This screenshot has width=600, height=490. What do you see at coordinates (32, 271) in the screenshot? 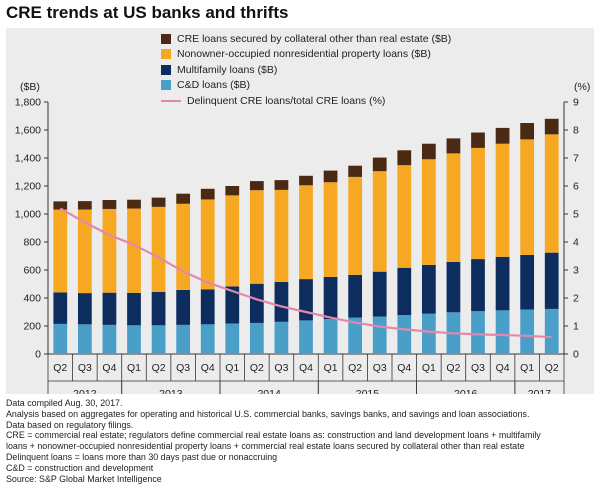
I see `left-tick-label: 600` at bounding box center [32, 271].